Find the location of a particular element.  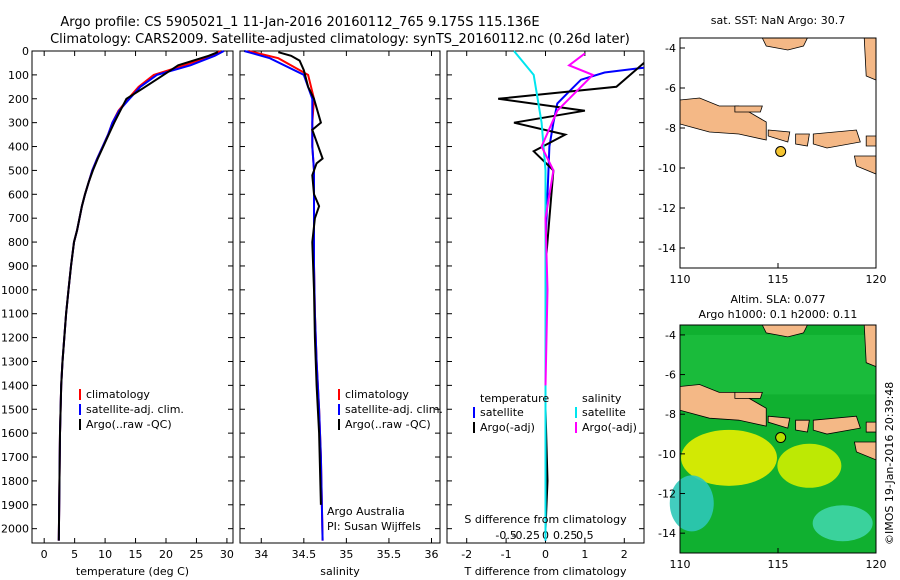

x-axis-label: T difference from climatology is located at coordinates (545, 571).